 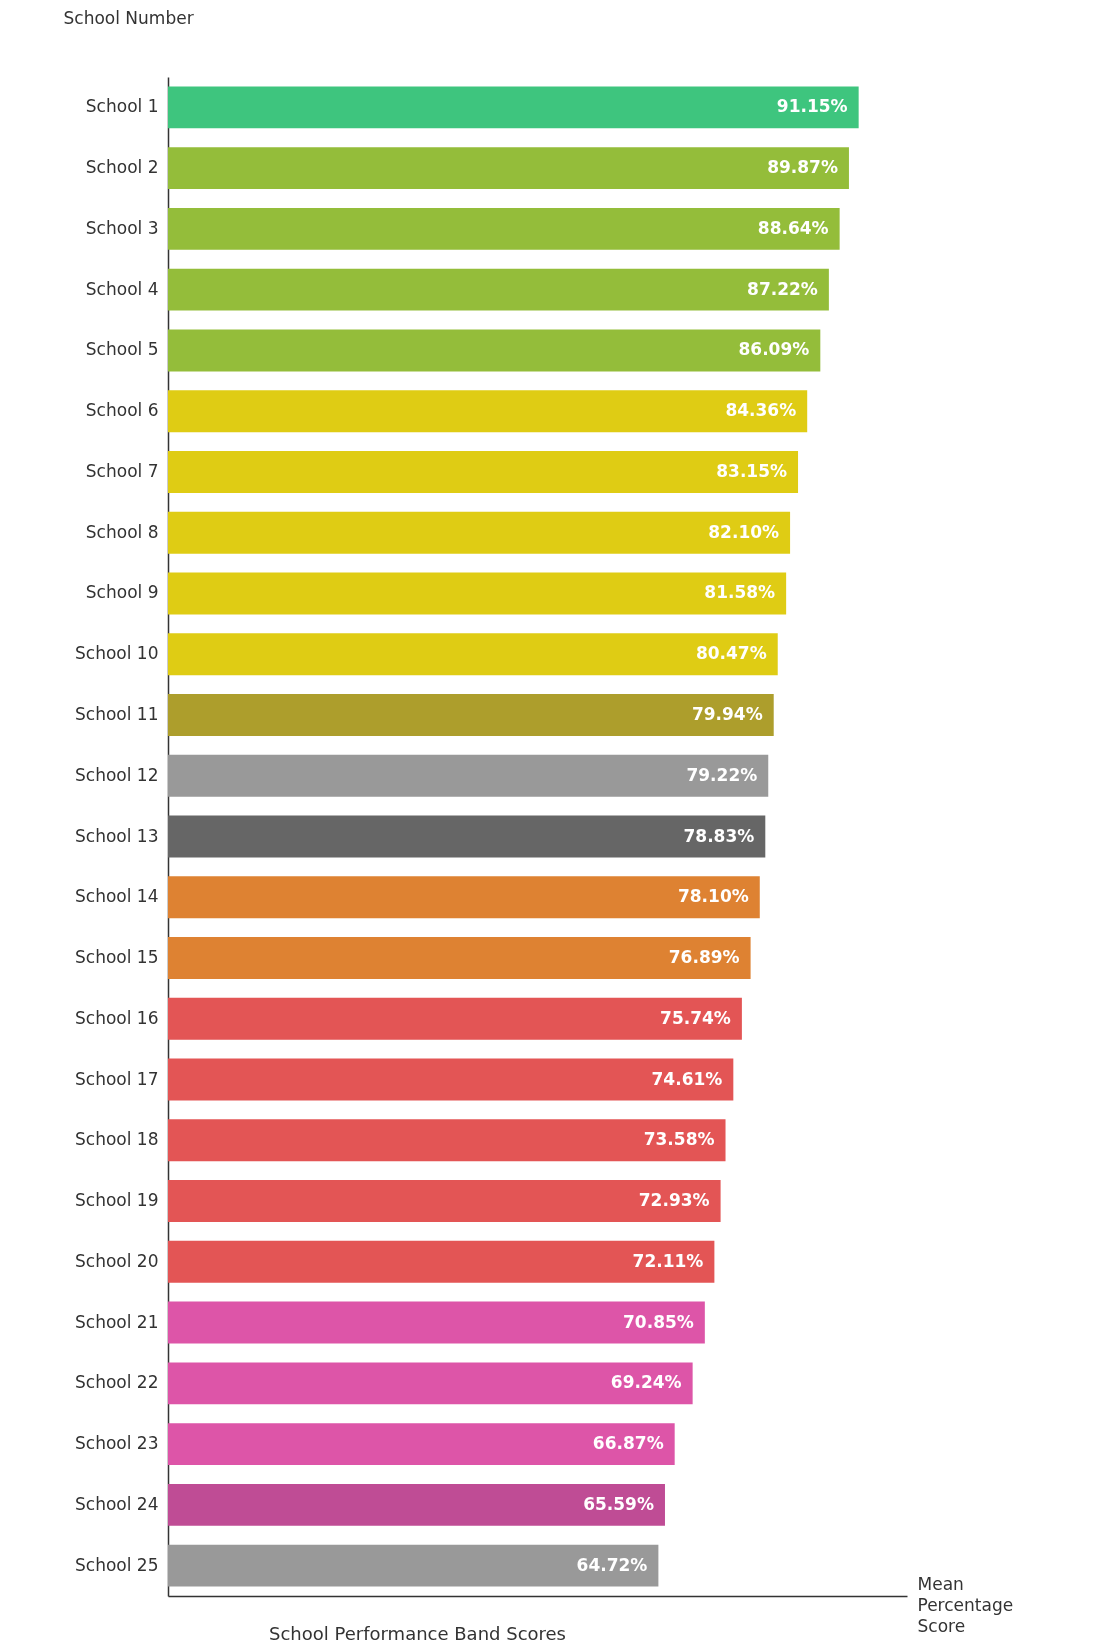 I want to click on data-label: 72.93%, so click(x=674, y=1200).